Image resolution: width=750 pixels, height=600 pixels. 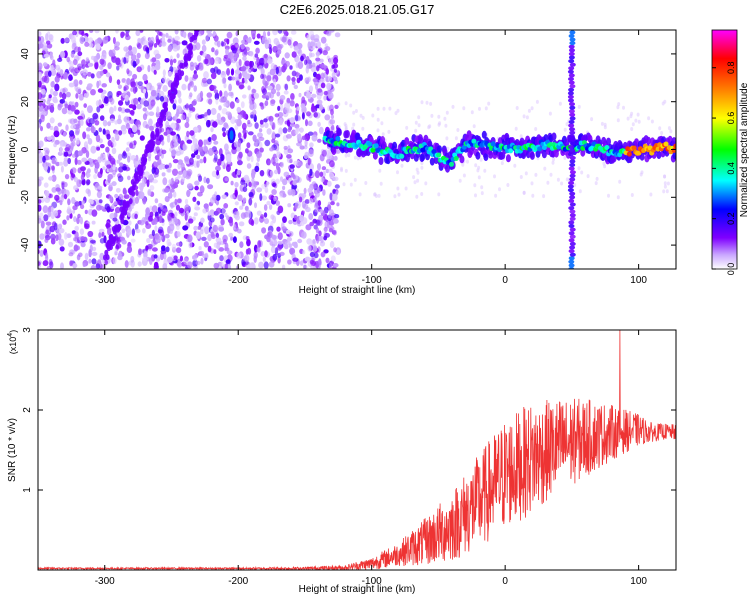 I want to click on colorbar-tick-label: 0.4, so click(x=731, y=168).